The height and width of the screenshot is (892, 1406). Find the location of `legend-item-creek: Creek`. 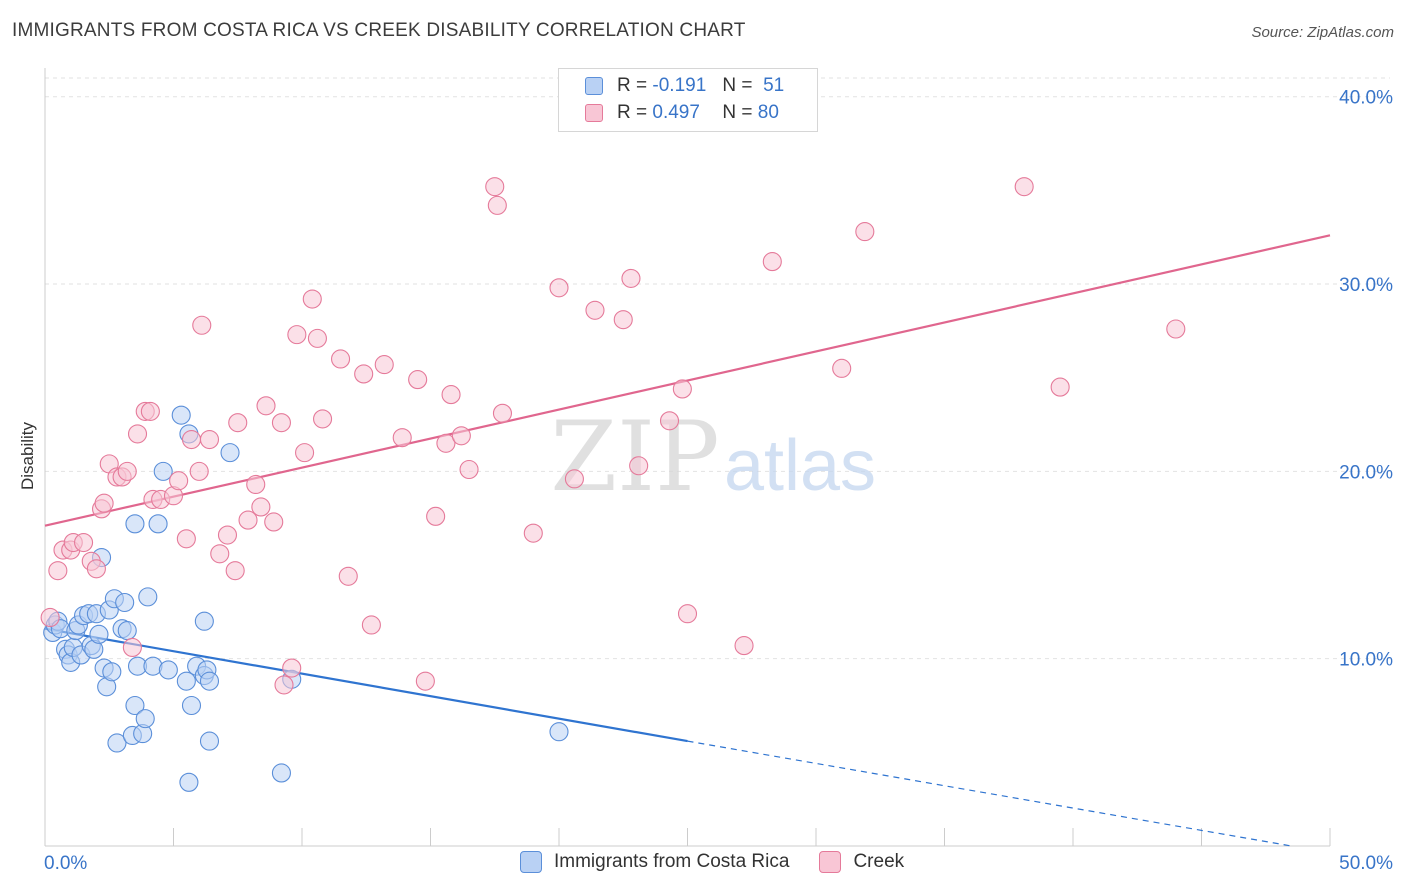

legend-item-creek: Creek is located at coordinates (861, 862).